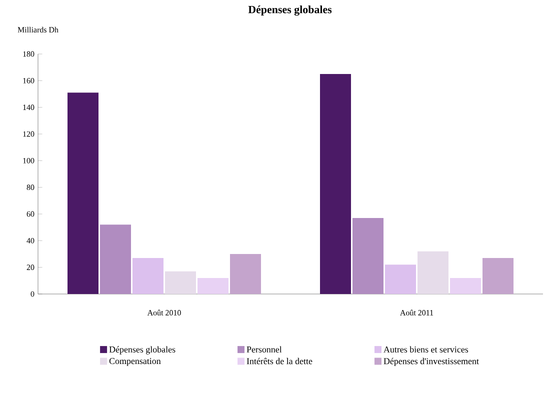  I want to click on legend-label: Dépenses d'investissement, so click(431, 362).